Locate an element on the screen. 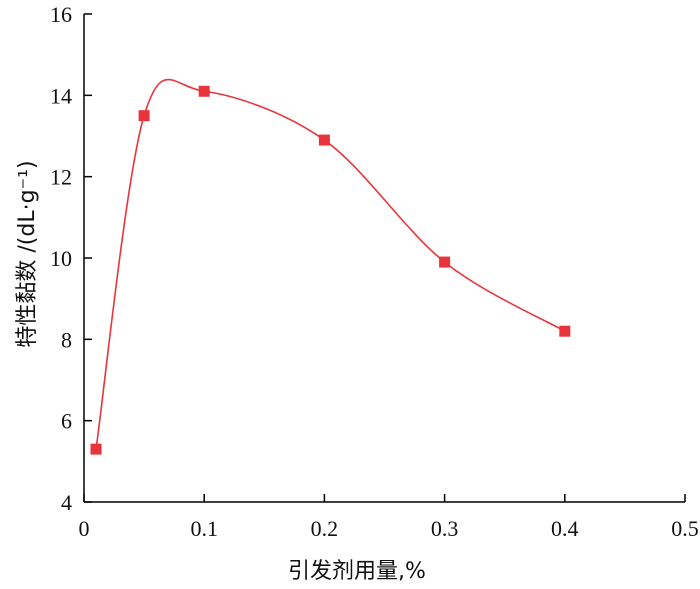  x-tick-label: 0.4 is located at coordinates (565, 528).